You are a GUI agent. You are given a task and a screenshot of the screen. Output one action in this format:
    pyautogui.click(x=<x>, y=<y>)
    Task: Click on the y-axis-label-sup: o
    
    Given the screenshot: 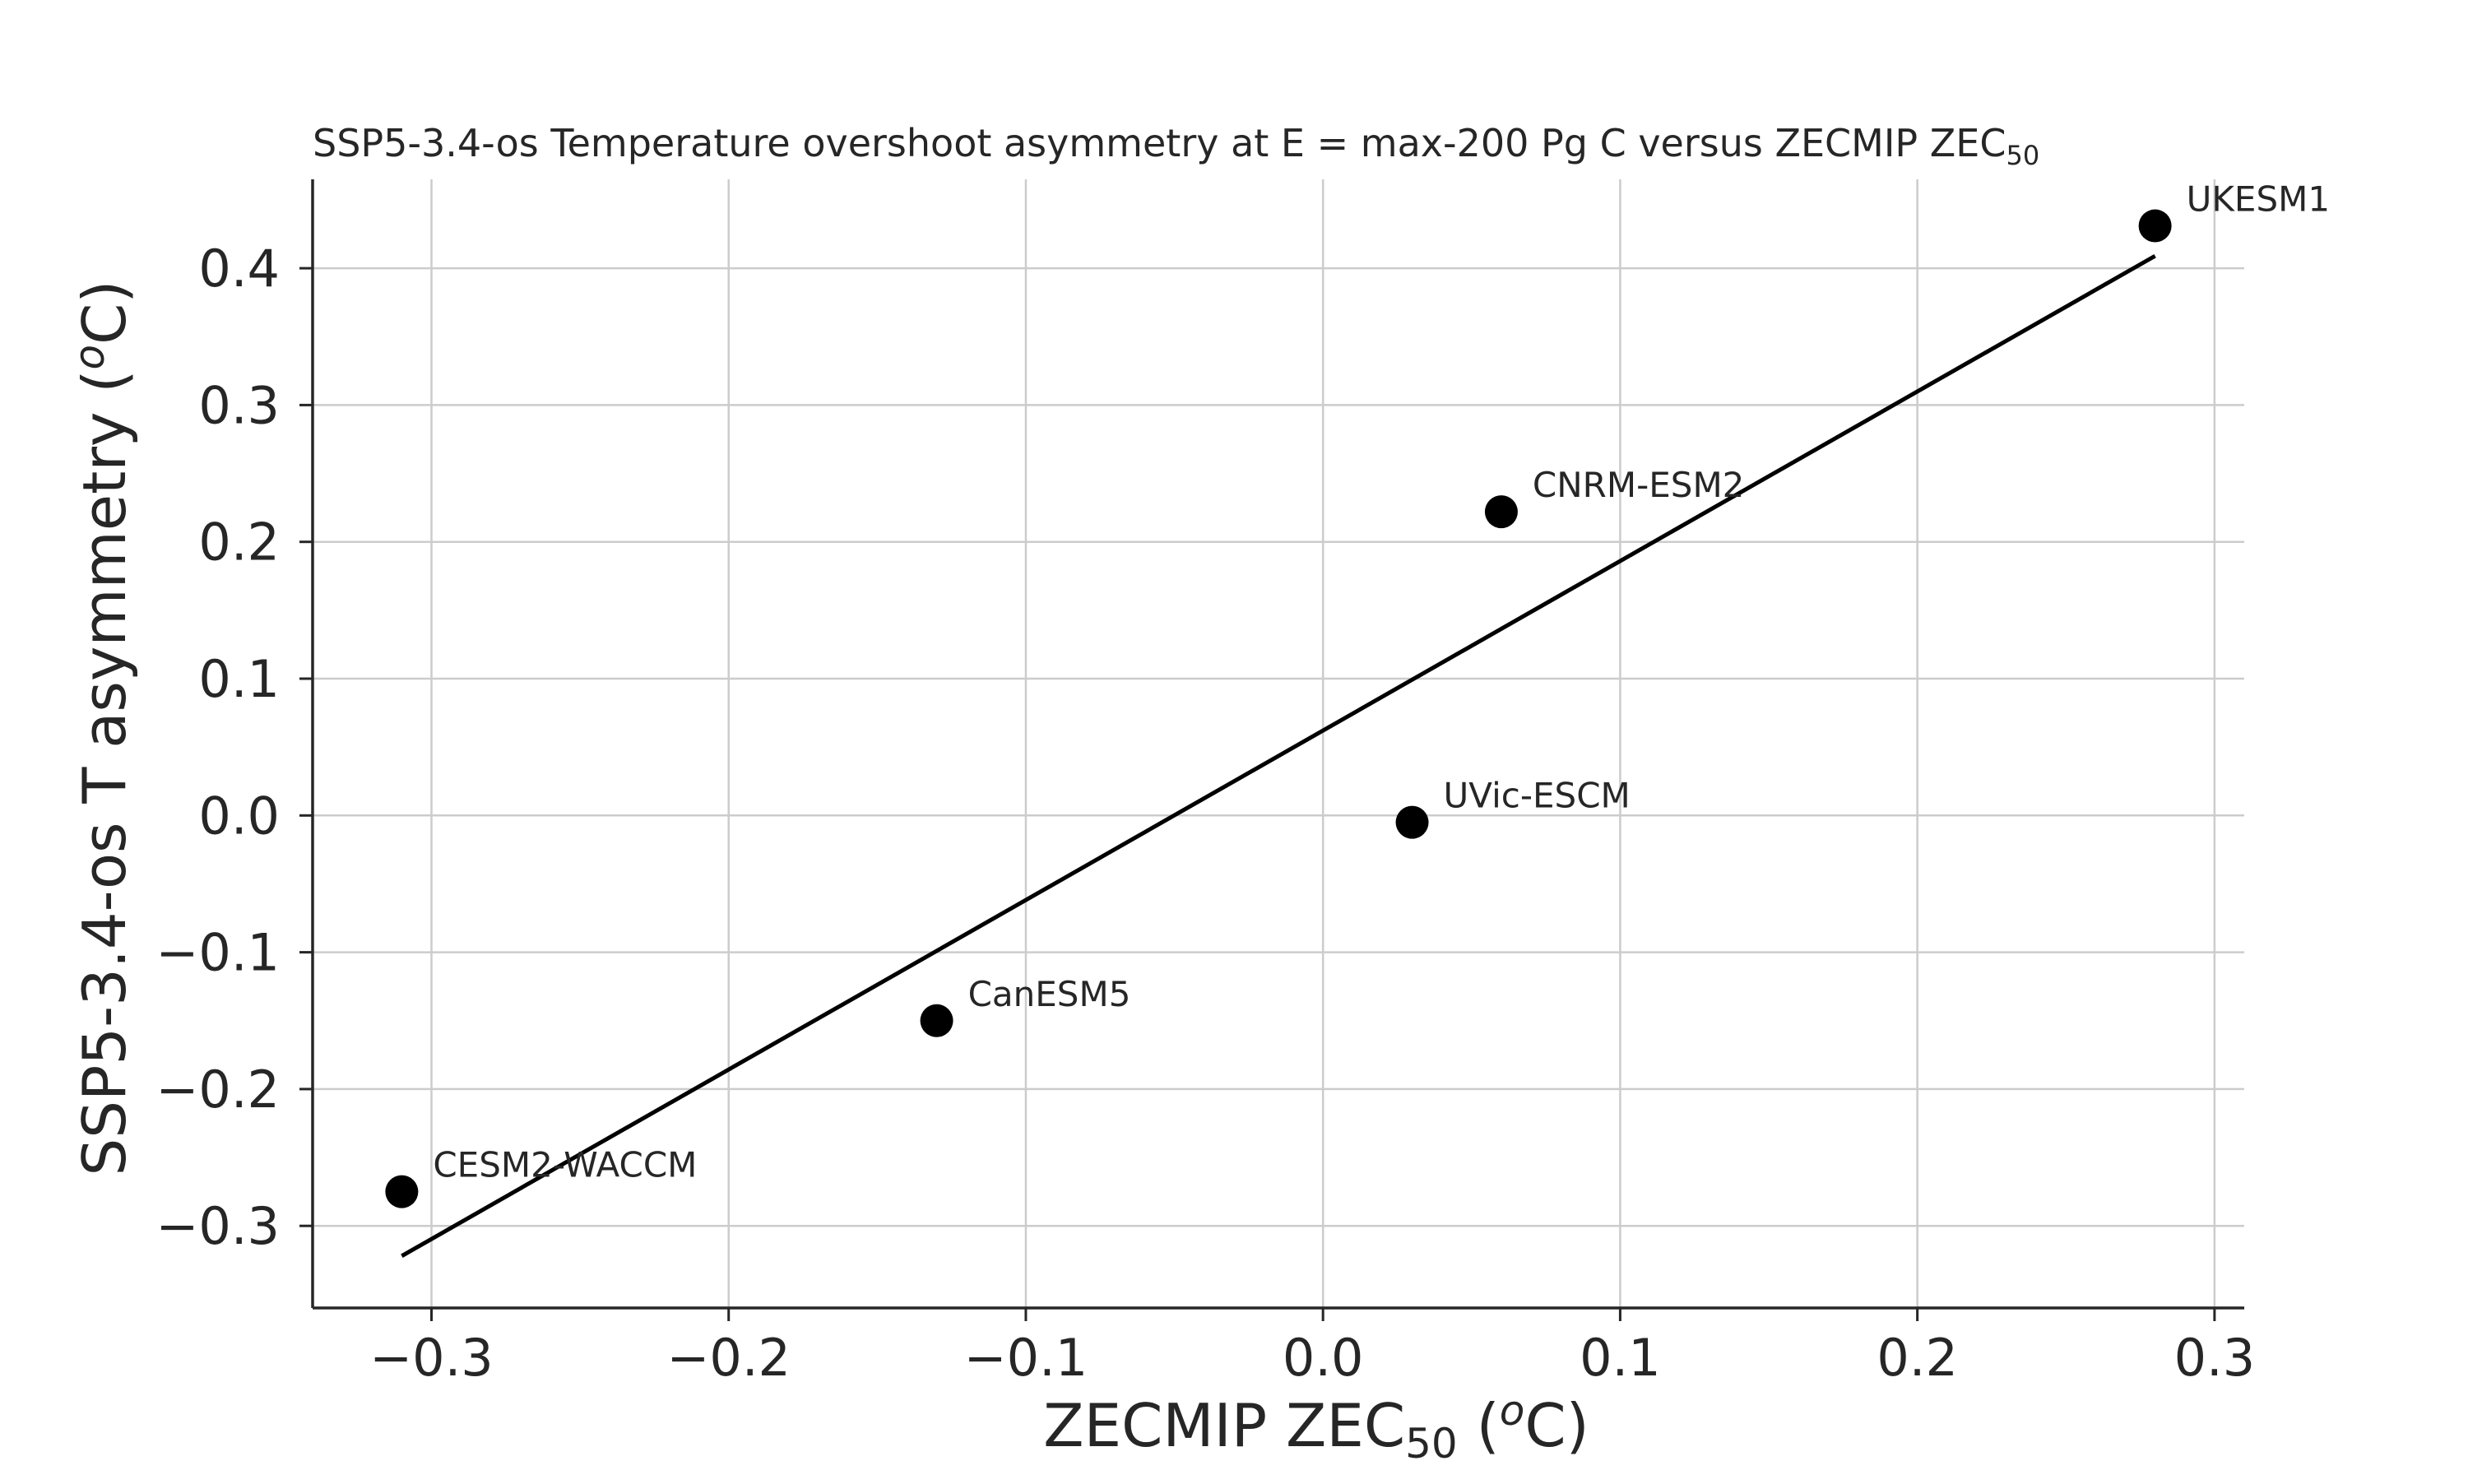 What is the action you would take?
    pyautogui.click(x=90, y=357)
    